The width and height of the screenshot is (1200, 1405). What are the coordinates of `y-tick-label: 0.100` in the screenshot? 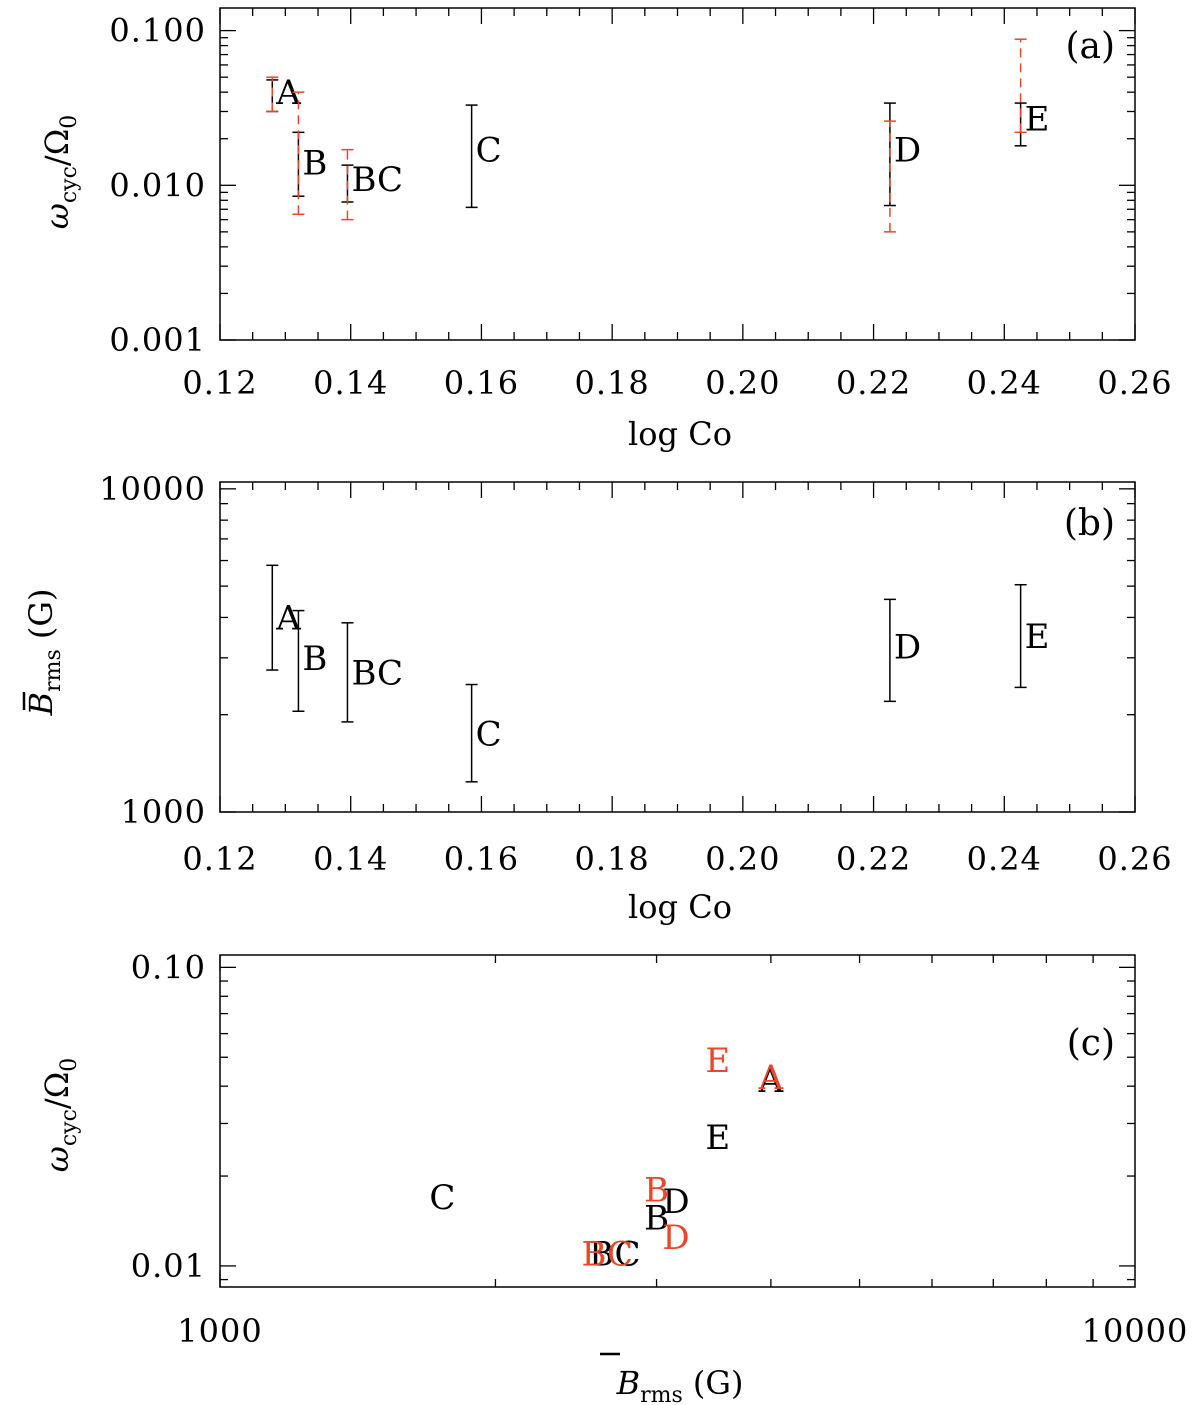 It's located at (157, 31).